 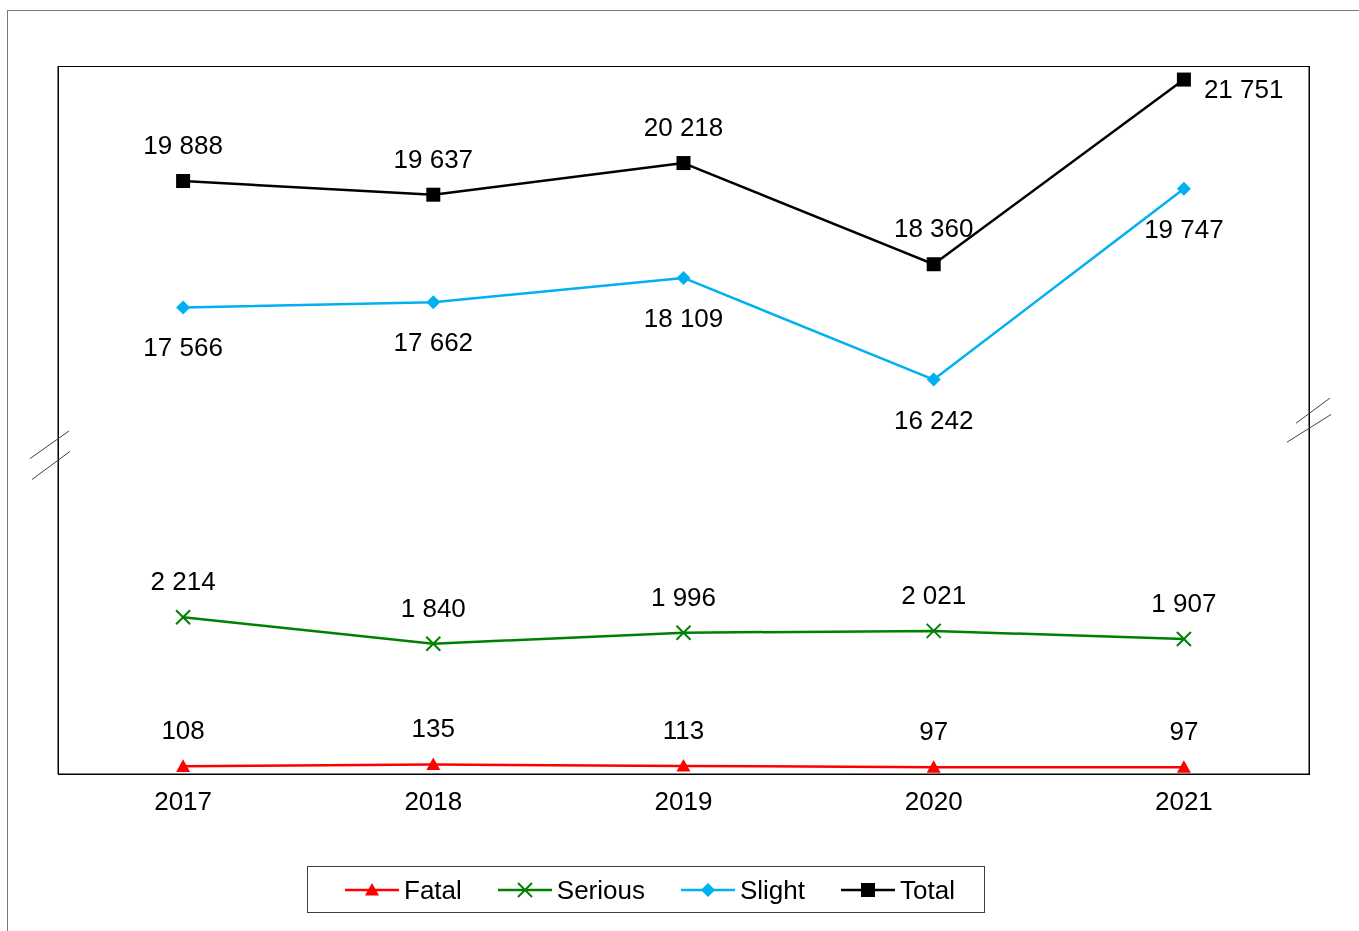 What do you see at coordinates (772, 889) in the screenshot?
I see `legend-label: Slight` at bounding box center [772, 889].